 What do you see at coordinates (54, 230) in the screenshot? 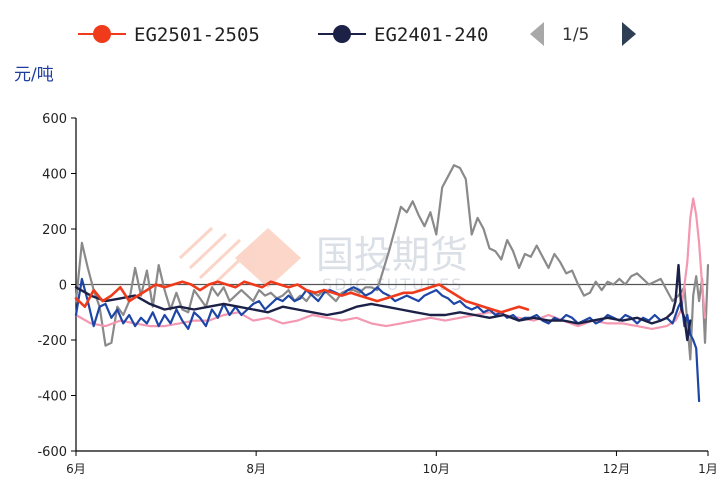
I see `y-tick-label: 200` at bounding box center [54, 230].